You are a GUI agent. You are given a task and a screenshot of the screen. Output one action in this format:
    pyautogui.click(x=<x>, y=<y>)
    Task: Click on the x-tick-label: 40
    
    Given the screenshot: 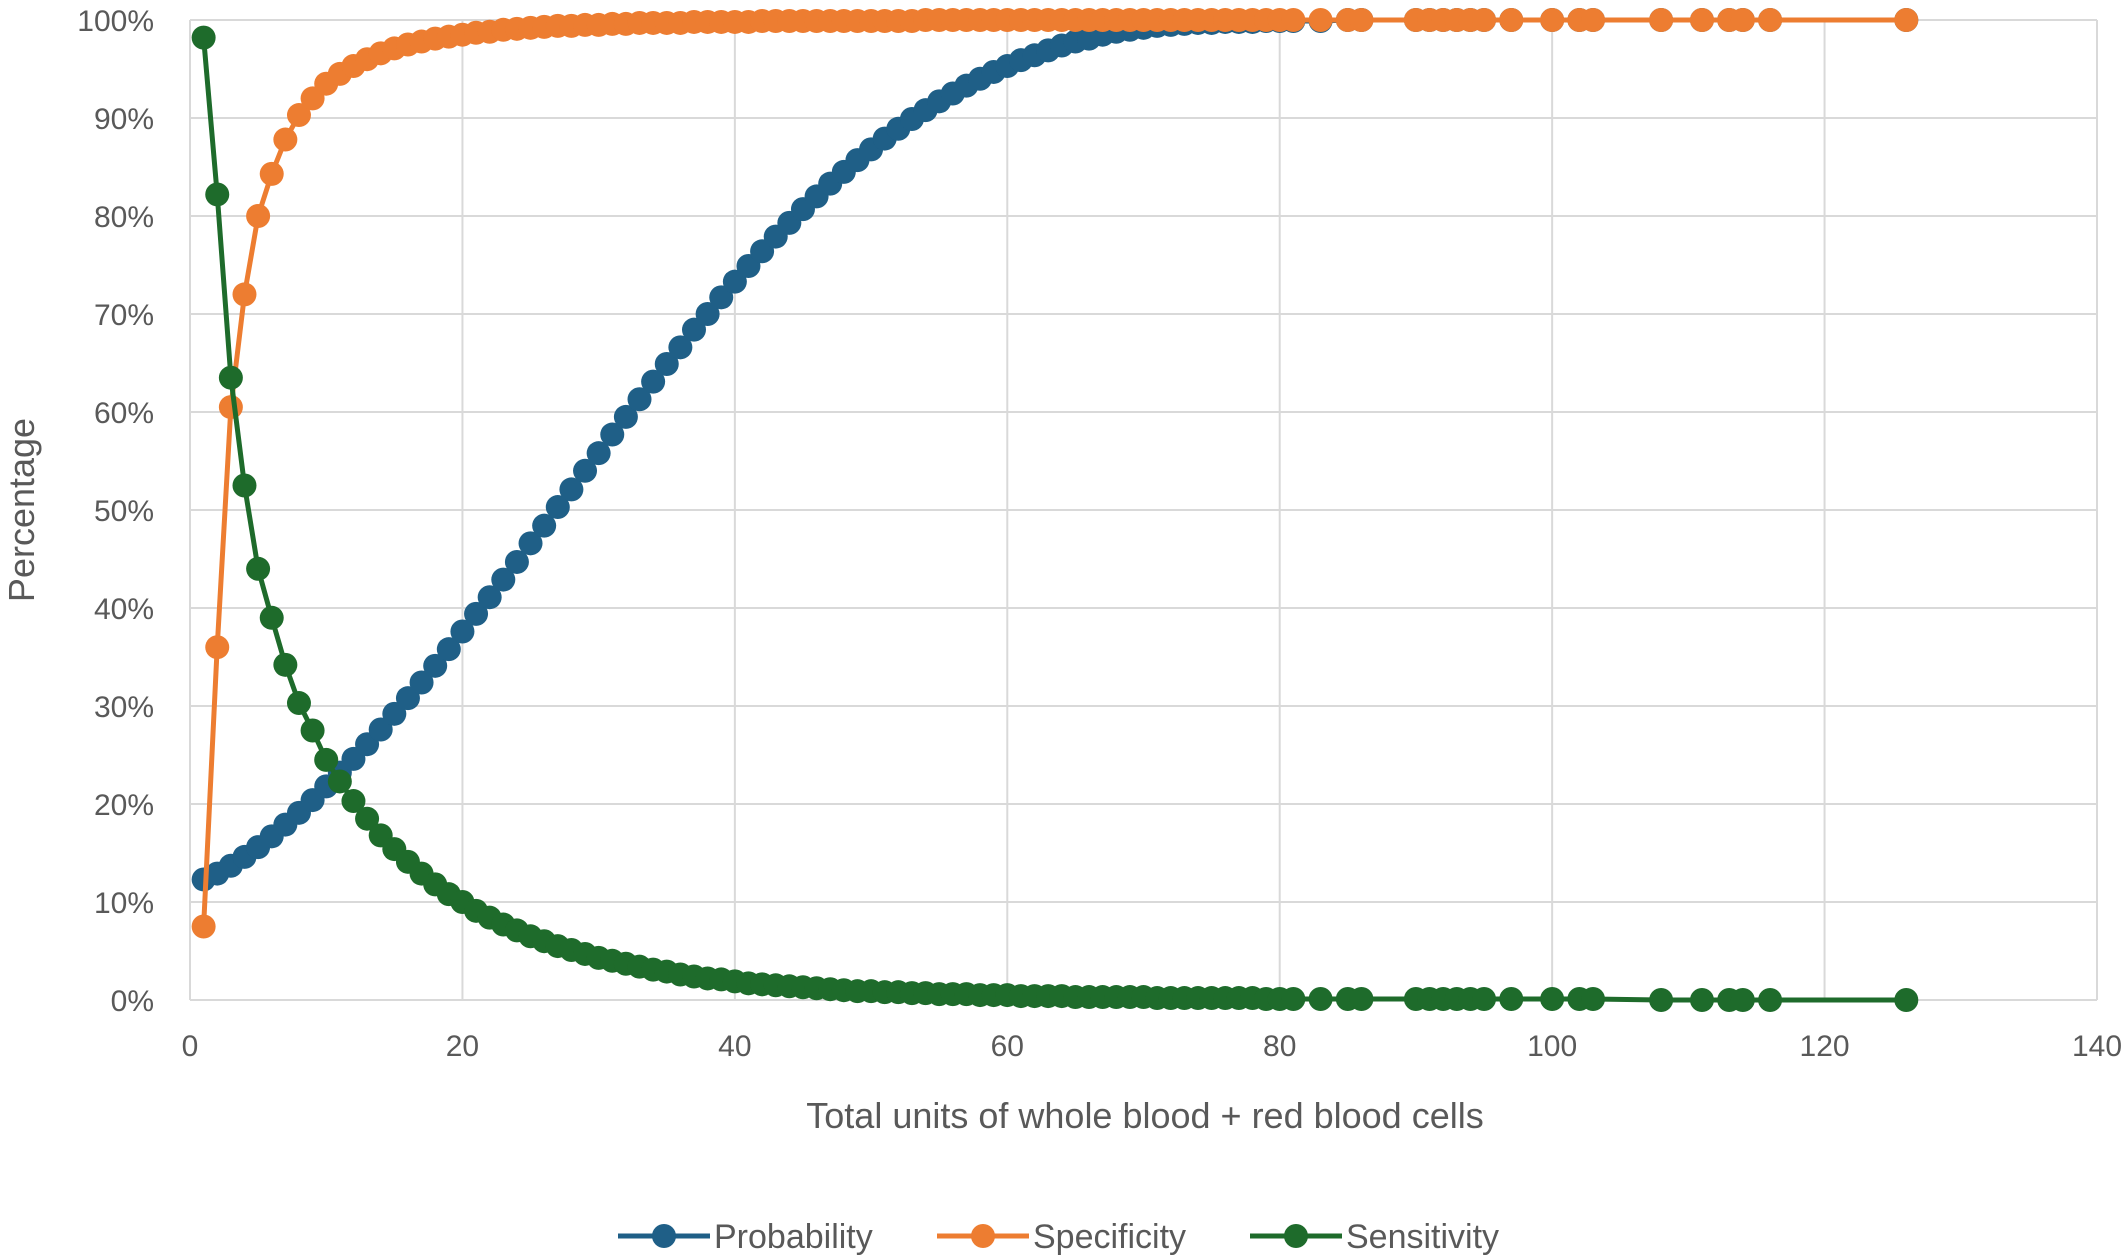 What is the action you would take?
    pyautogui.click(x=734, y=1046)
    